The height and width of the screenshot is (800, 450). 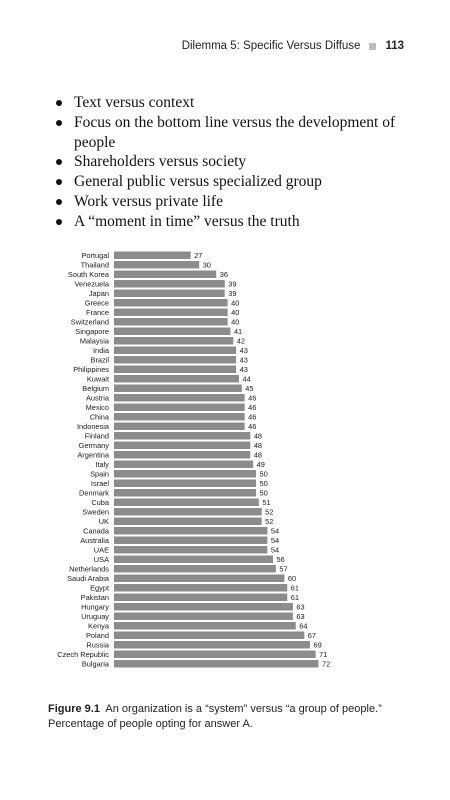 What do you see at coordinates (95, 616) in the screenshot?
I see `category-label: Uruguay` at bounding box center [95, 616].